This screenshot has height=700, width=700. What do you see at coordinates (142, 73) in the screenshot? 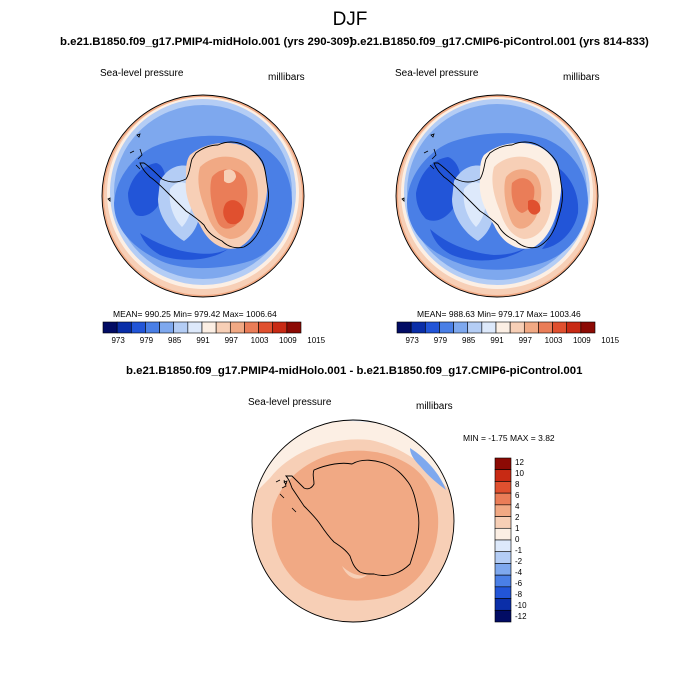
I see `left-variable-label: Sea-level pressure` at bounding box center [142, 73].